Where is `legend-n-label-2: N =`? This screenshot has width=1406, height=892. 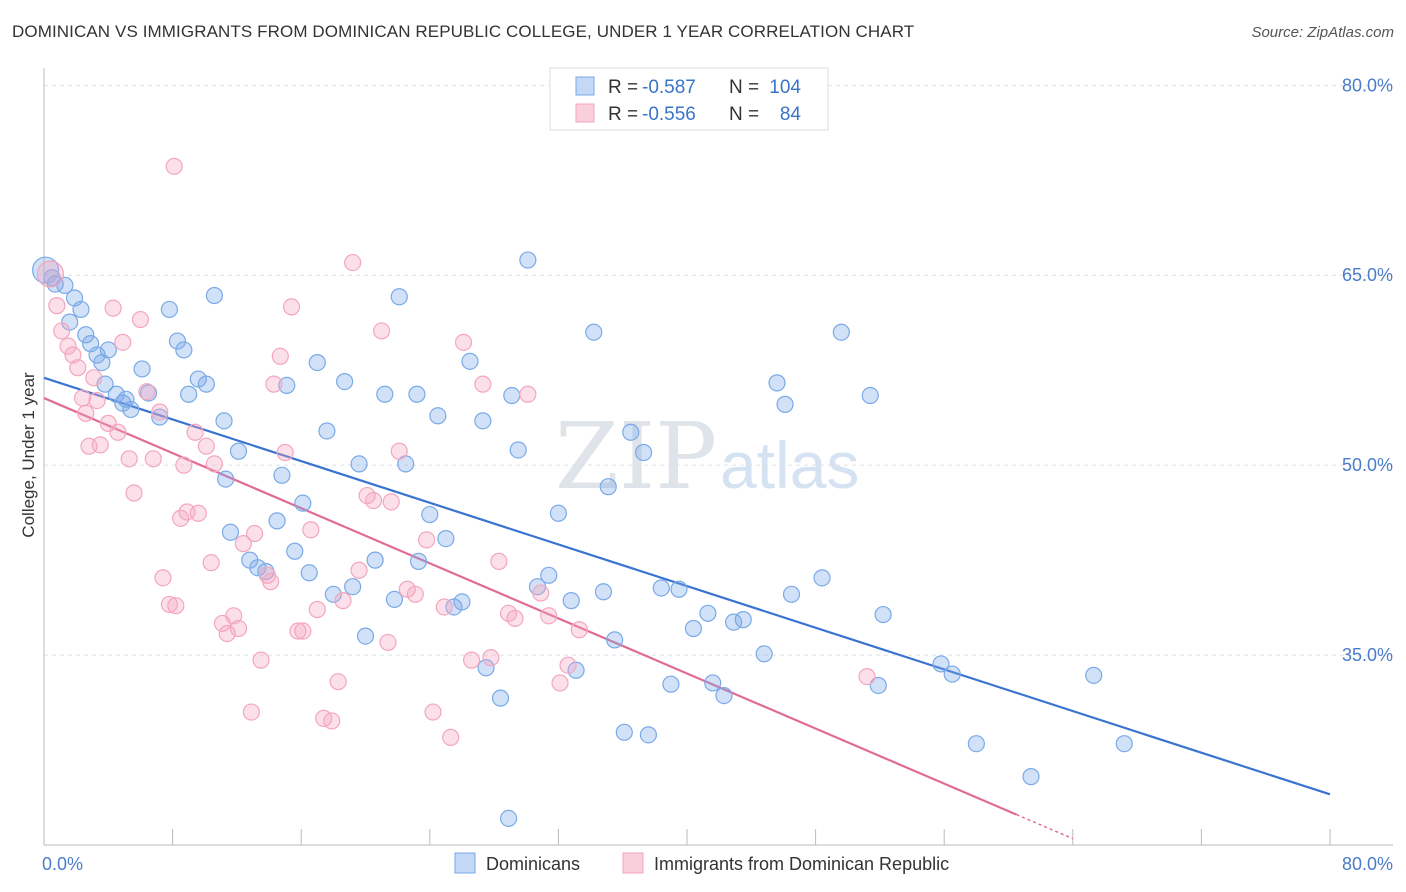
legend-n-label-2: N = is located at coordinates (744, 114).